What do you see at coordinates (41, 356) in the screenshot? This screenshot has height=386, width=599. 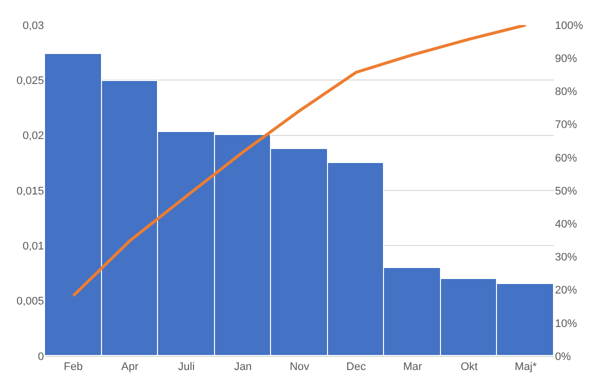 I see `y-tick-label: 0` at bounding box center [41, 356].